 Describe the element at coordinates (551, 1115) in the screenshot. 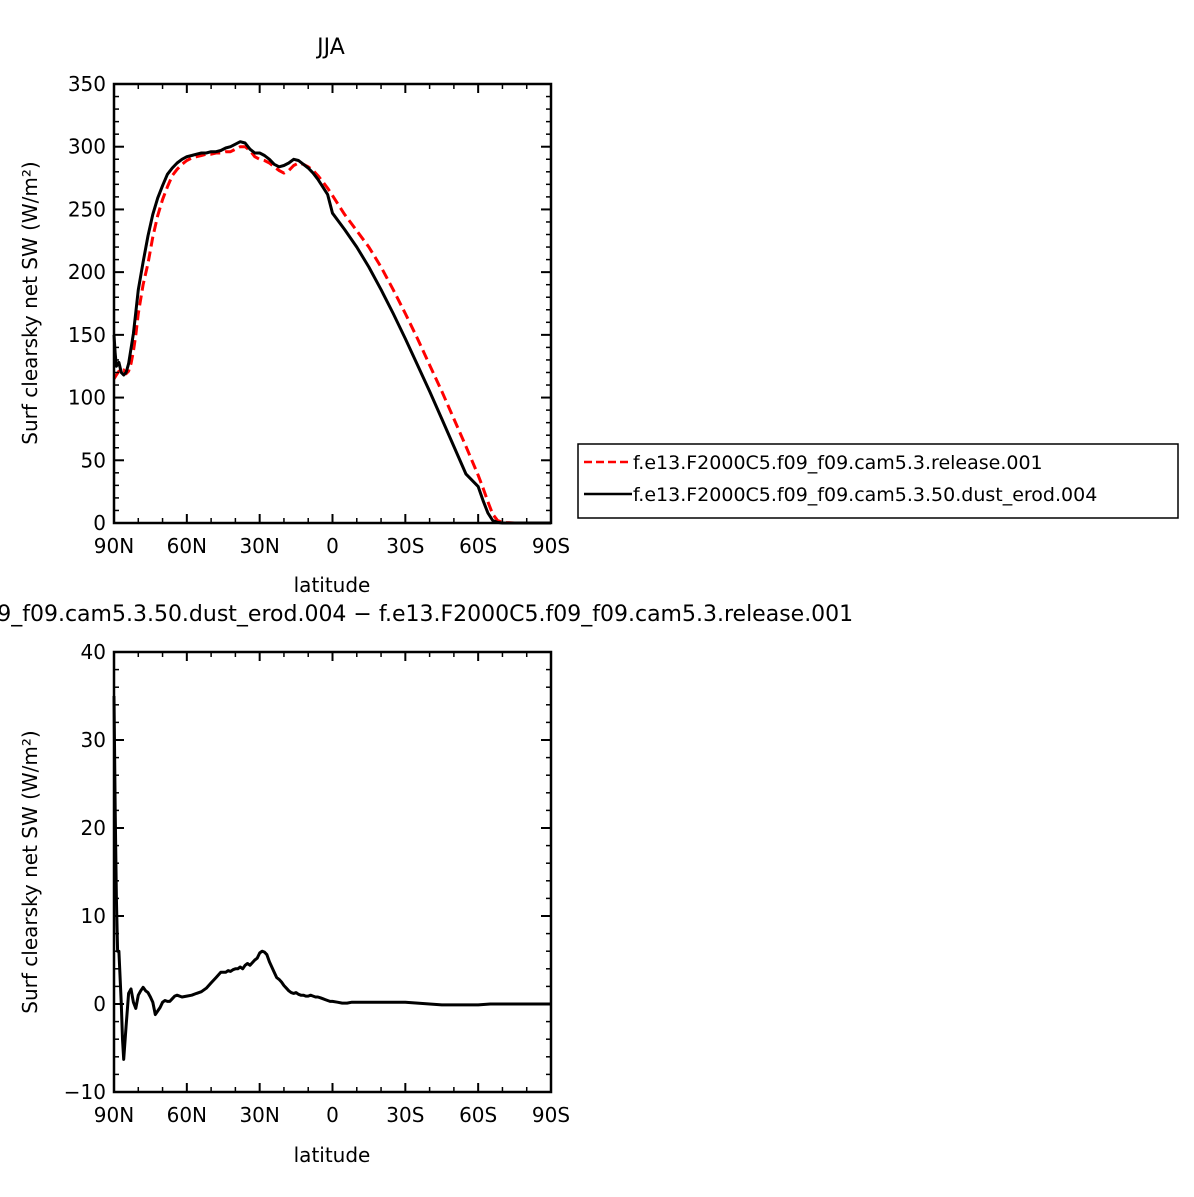

I see `bottom-x-tick-label: 90S` at that location.